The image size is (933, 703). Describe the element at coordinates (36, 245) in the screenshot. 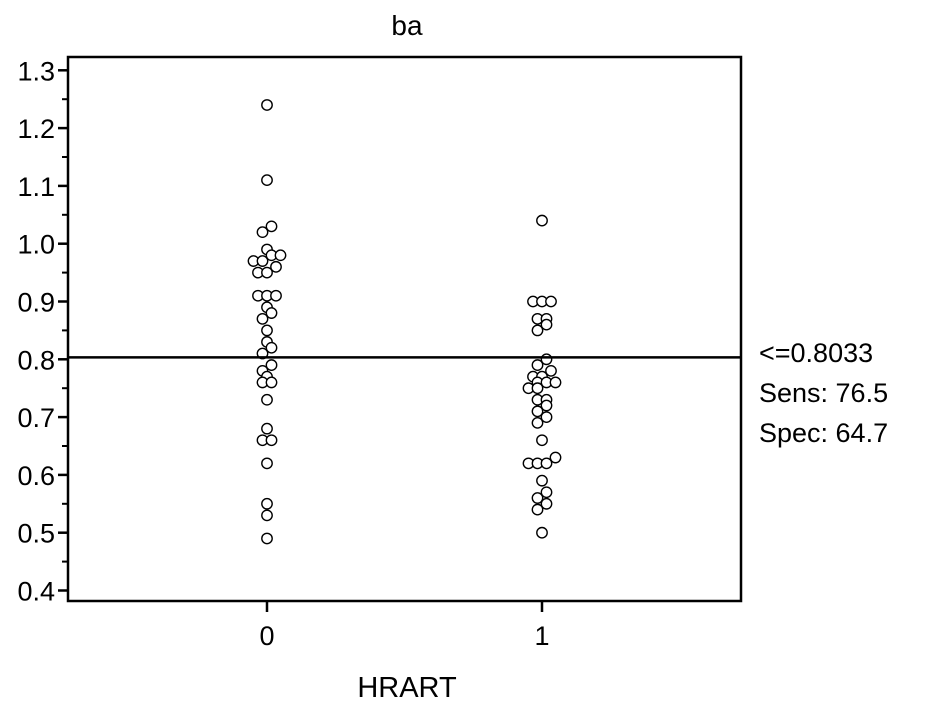

I see `y-tick-label: 1.0` at that location.